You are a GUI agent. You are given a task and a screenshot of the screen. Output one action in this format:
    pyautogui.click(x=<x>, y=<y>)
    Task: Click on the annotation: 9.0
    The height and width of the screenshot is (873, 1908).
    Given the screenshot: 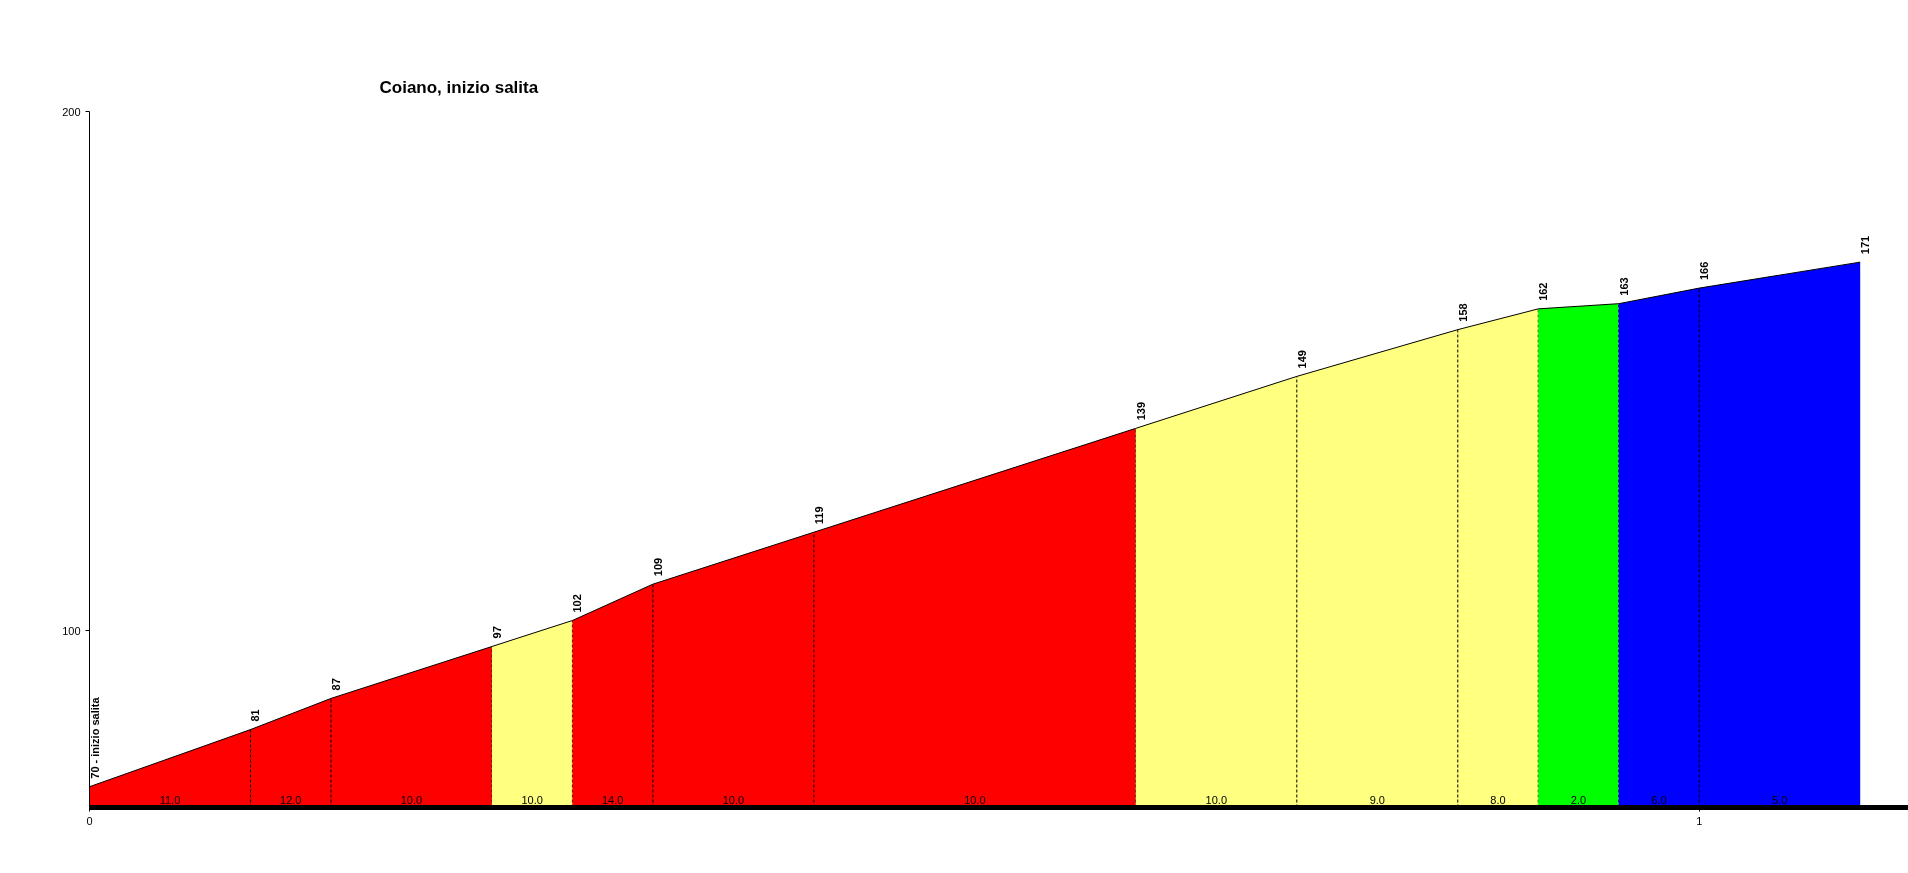 What is the action you would take?
    pyautogui.click(x=1377, y=799)
    